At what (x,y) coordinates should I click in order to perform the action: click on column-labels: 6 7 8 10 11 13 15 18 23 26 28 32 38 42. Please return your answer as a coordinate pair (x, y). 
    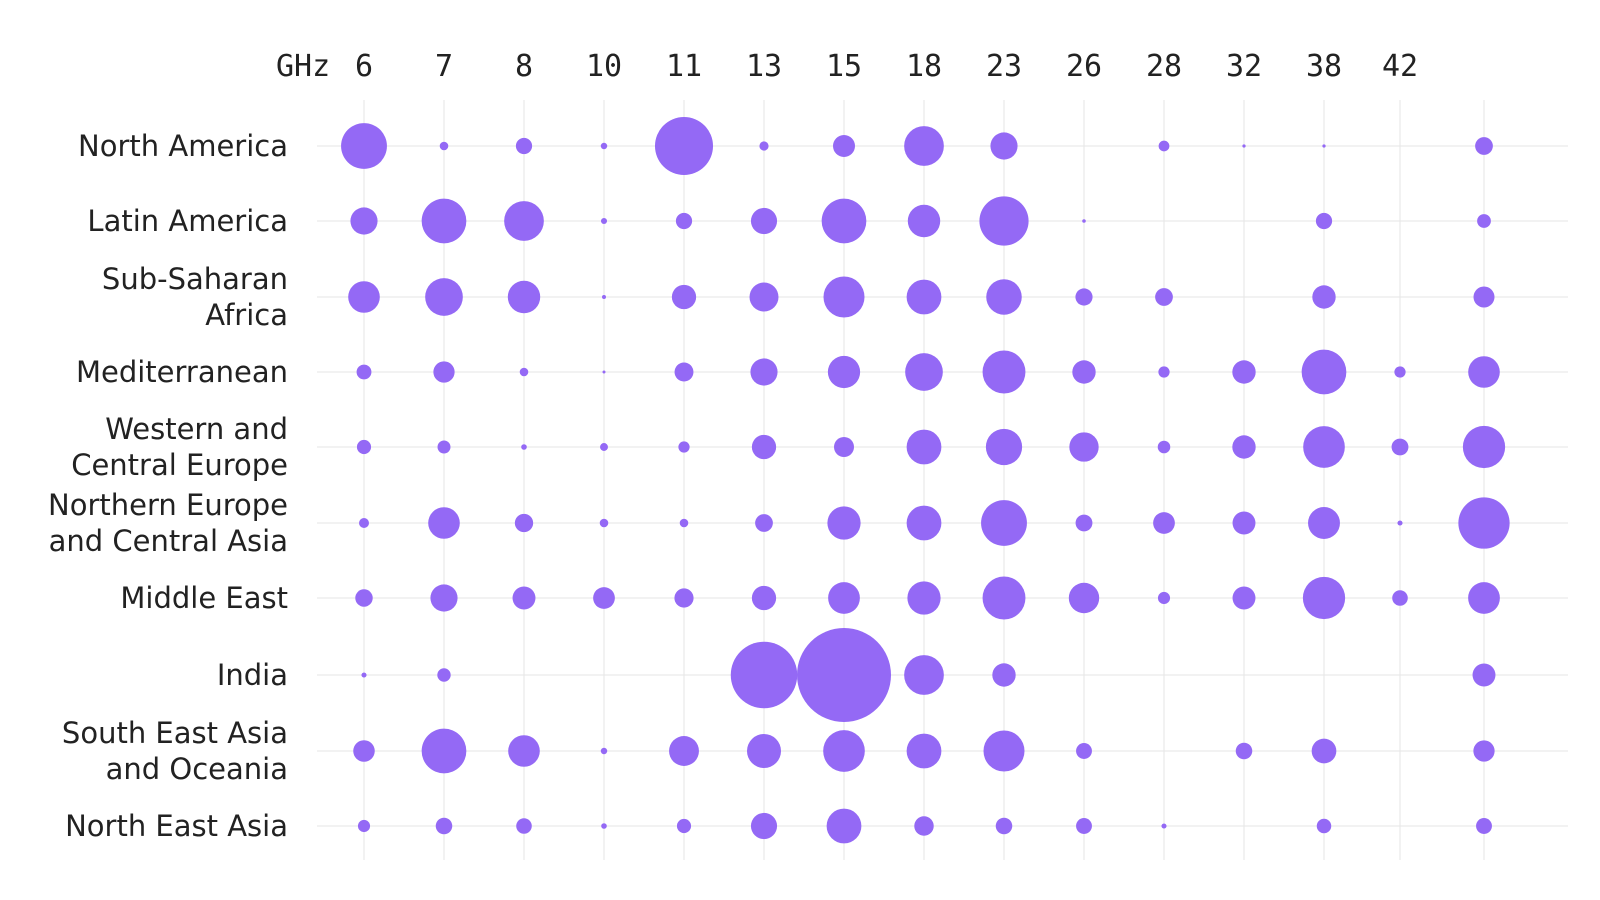
    Looking at the image, I should click on (886, 66).